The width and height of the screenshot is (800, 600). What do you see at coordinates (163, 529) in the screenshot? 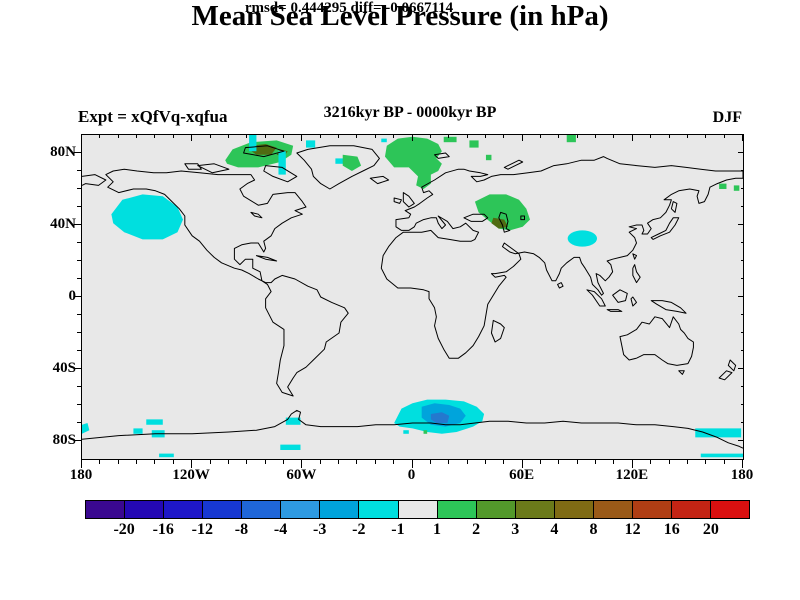
I see `colorbar-label: -16` at bounding box center [163, 529].